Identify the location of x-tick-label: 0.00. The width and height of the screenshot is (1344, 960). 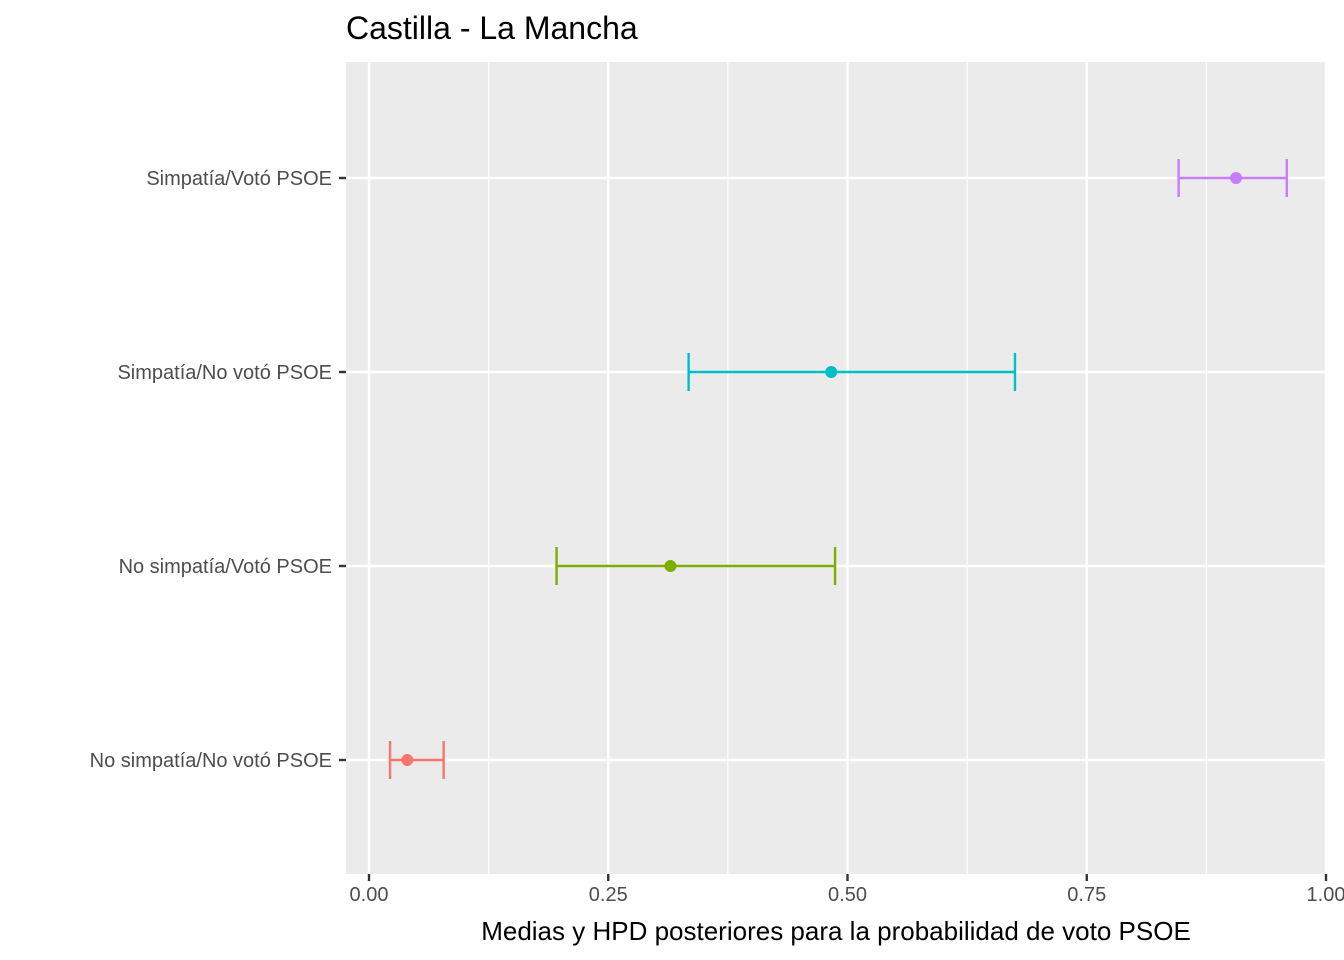
(369, 895).